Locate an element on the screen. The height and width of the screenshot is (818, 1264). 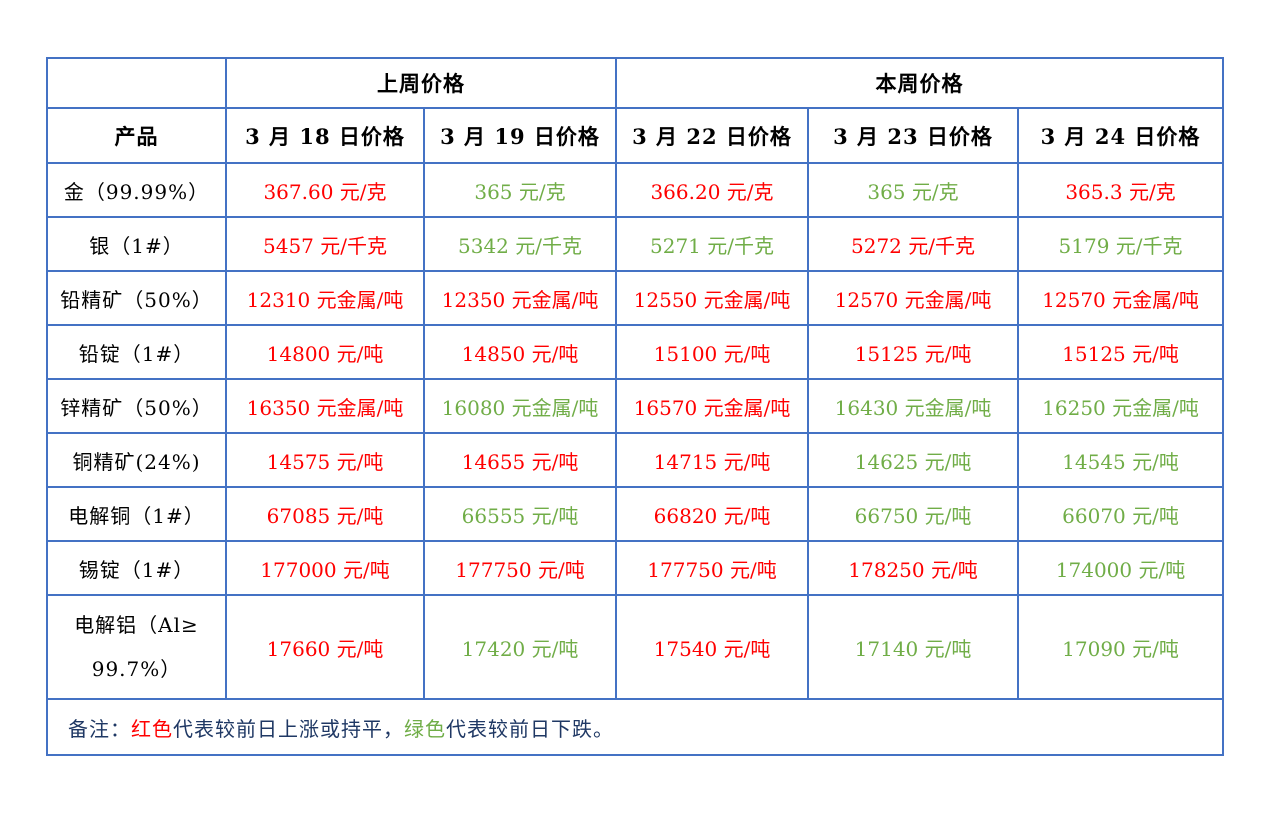
price-cell: 15100 元/吨 is located at coordinates (712, 352).